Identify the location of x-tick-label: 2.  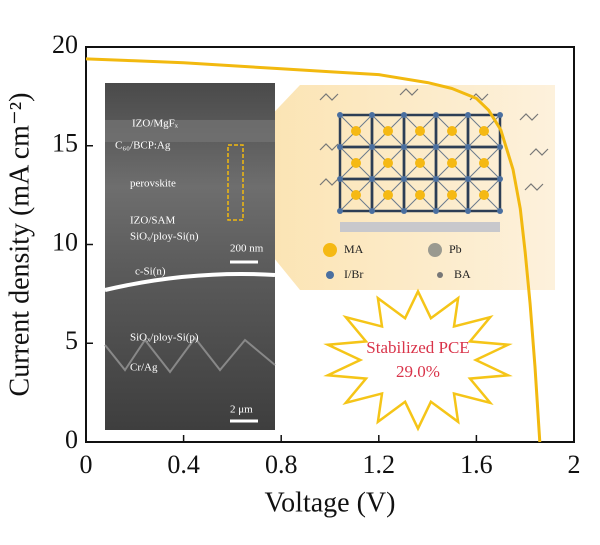
(574, 464).